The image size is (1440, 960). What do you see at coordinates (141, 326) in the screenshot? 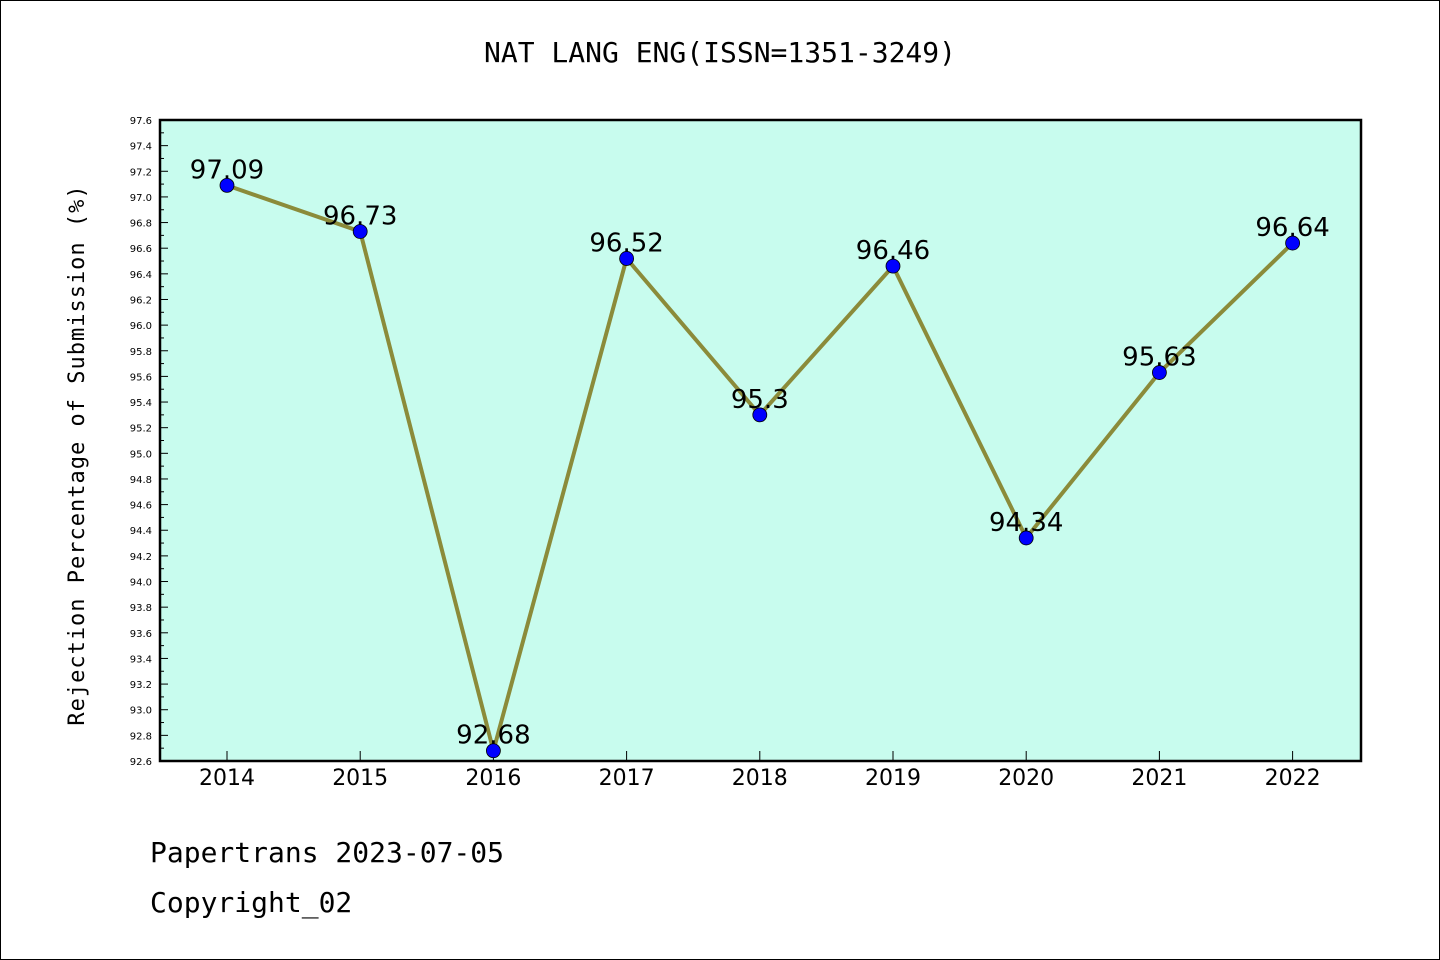
I see `y-tick-label: 96.0` at bounding box center [141, 326].